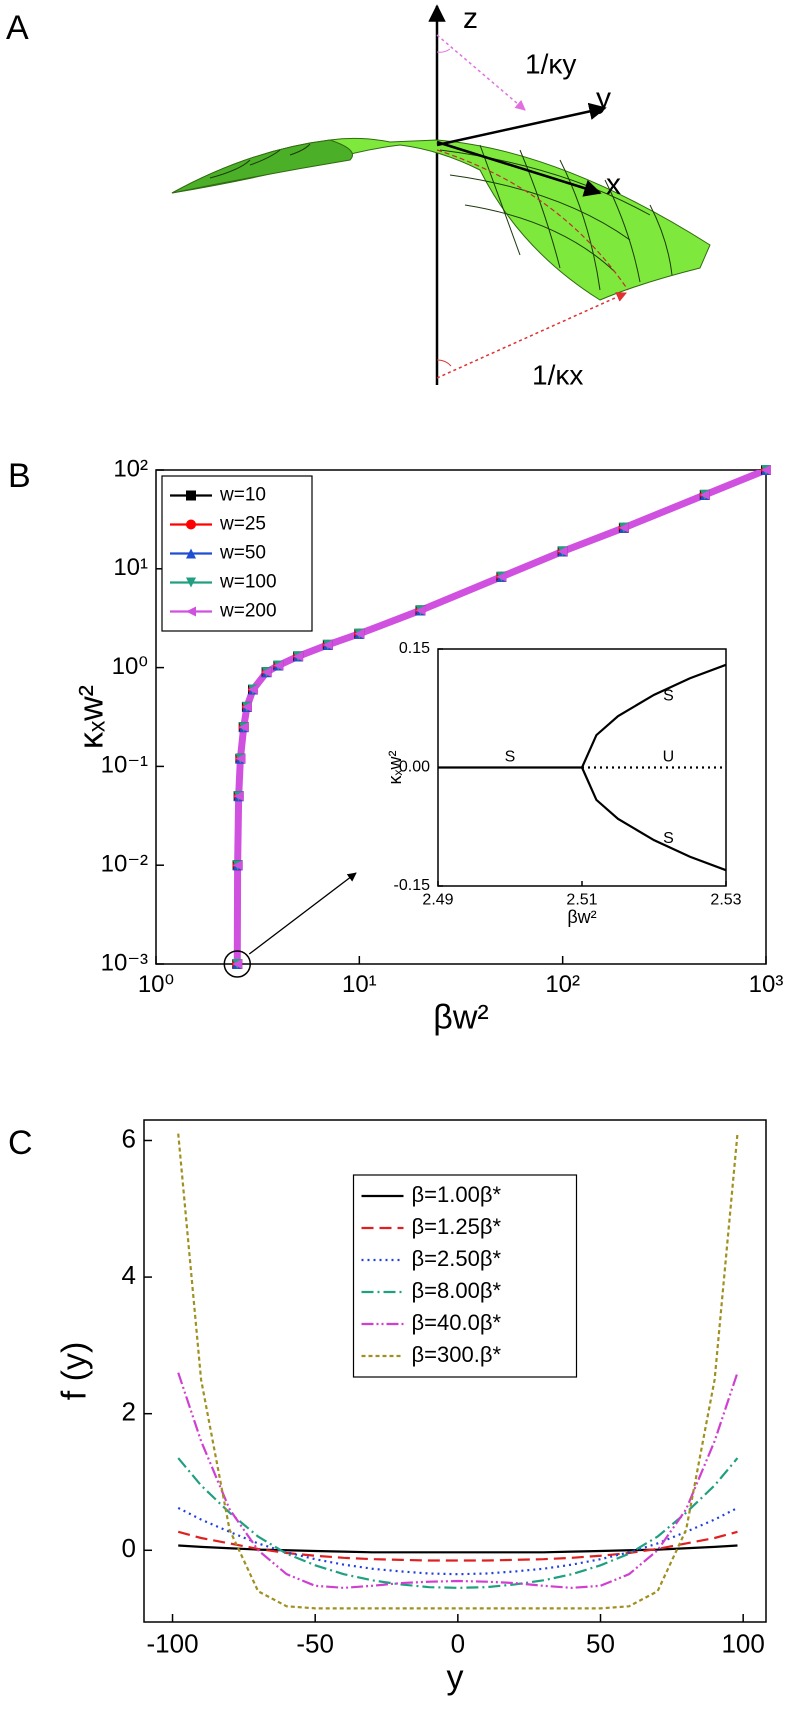  Describe the element at coordinates (20, 1143) in the screenshot. I see `panel-label: C` at that location.